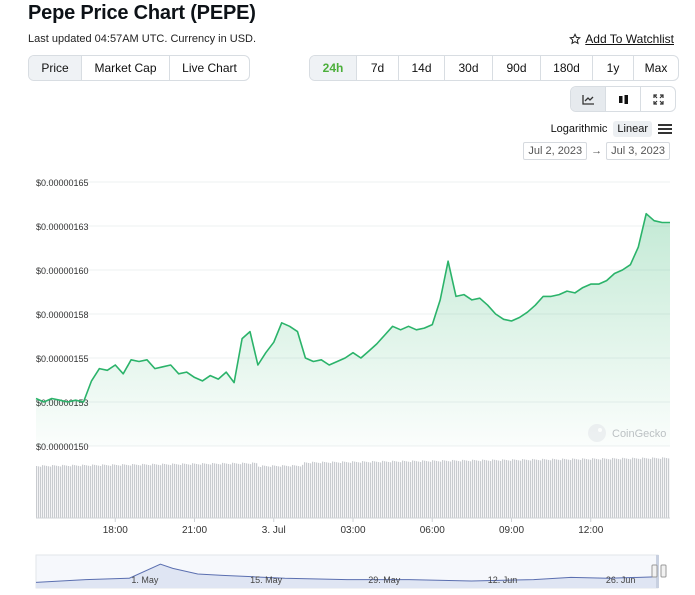 This screenshot has height=595, width=695. Describe the element at coordinates (597, 151) in the screenshot. I see `arrow-right-icon: →` at that location.